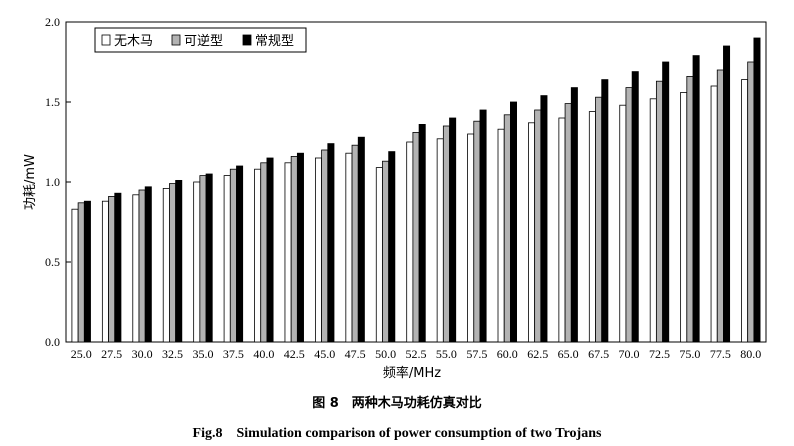  What do you see at coordinates (689, 354) in the screenshot?
I see `x-tick-label: 75.0` at bounding box center [689, 354].